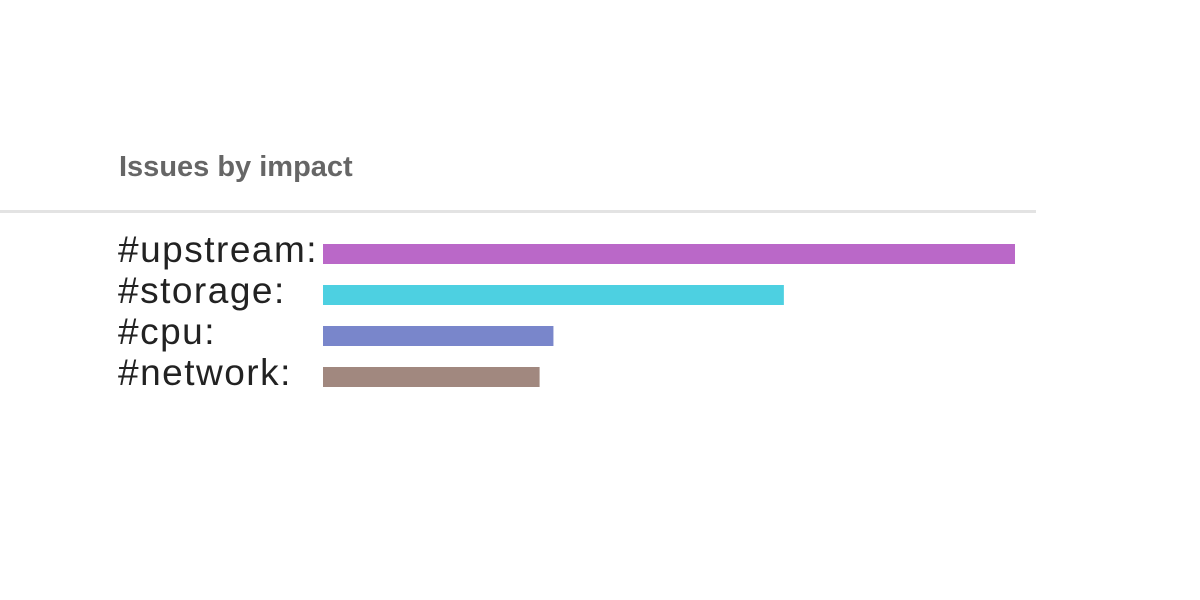 The width and height of the screenshot is (1200, 600). What do you see at coordinates (202, 290) in the screenshot?
I see `bar-label-storage: #storage:` at bounding box center [202, 290].